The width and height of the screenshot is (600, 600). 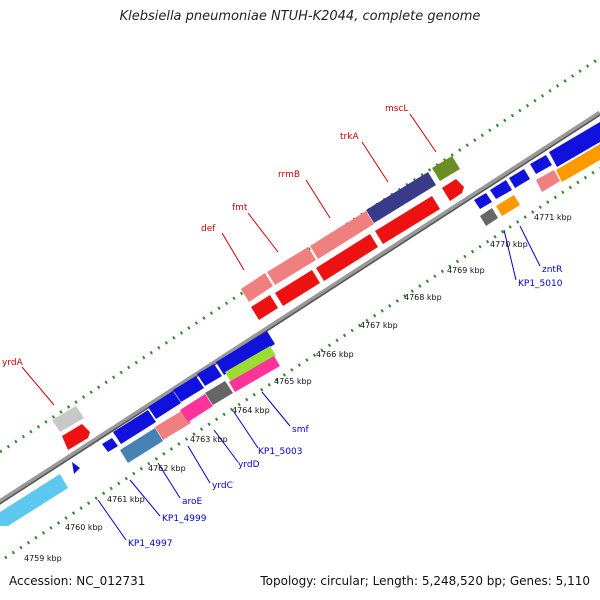 I want to click on gene-label-rrmB: rrmB, so click(x=289, y=175).